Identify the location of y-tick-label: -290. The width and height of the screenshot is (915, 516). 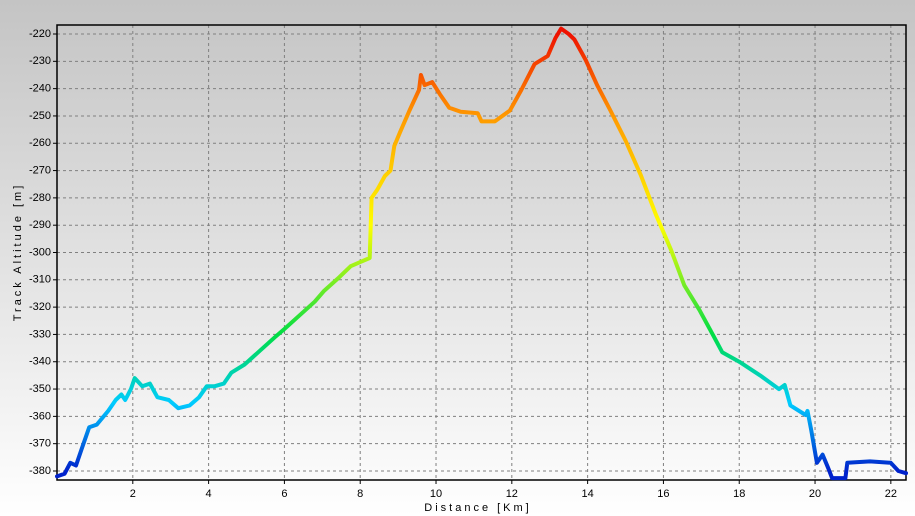
(40, 225).